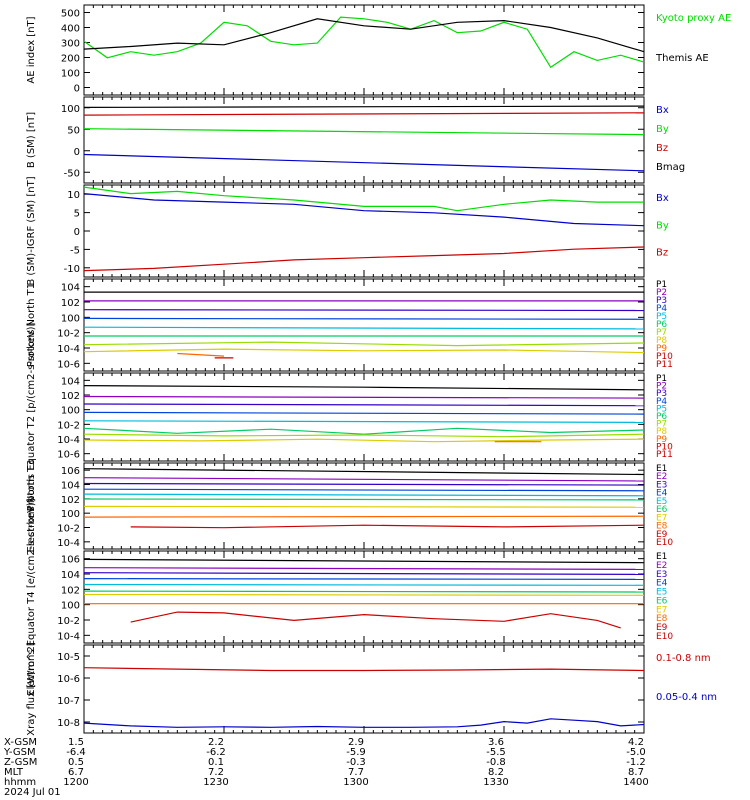  What do you see at coordinates (661, 341) in the screenshot?
I see `legend-entry: P8` at bounding box center [661, 341].